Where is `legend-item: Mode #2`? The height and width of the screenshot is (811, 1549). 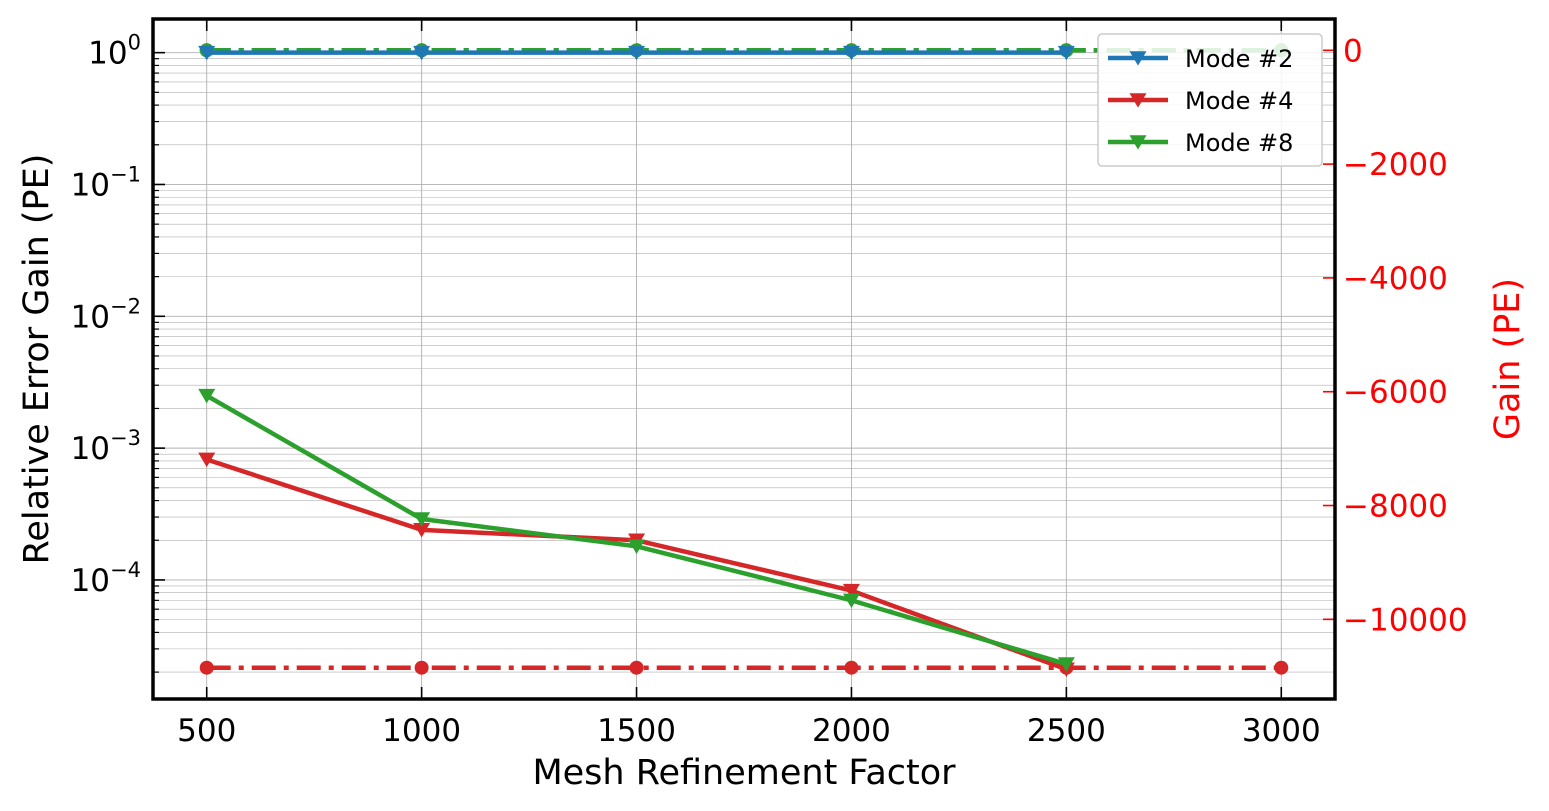 legend-item: Mode #2 is located at coordinates (1200, 59).